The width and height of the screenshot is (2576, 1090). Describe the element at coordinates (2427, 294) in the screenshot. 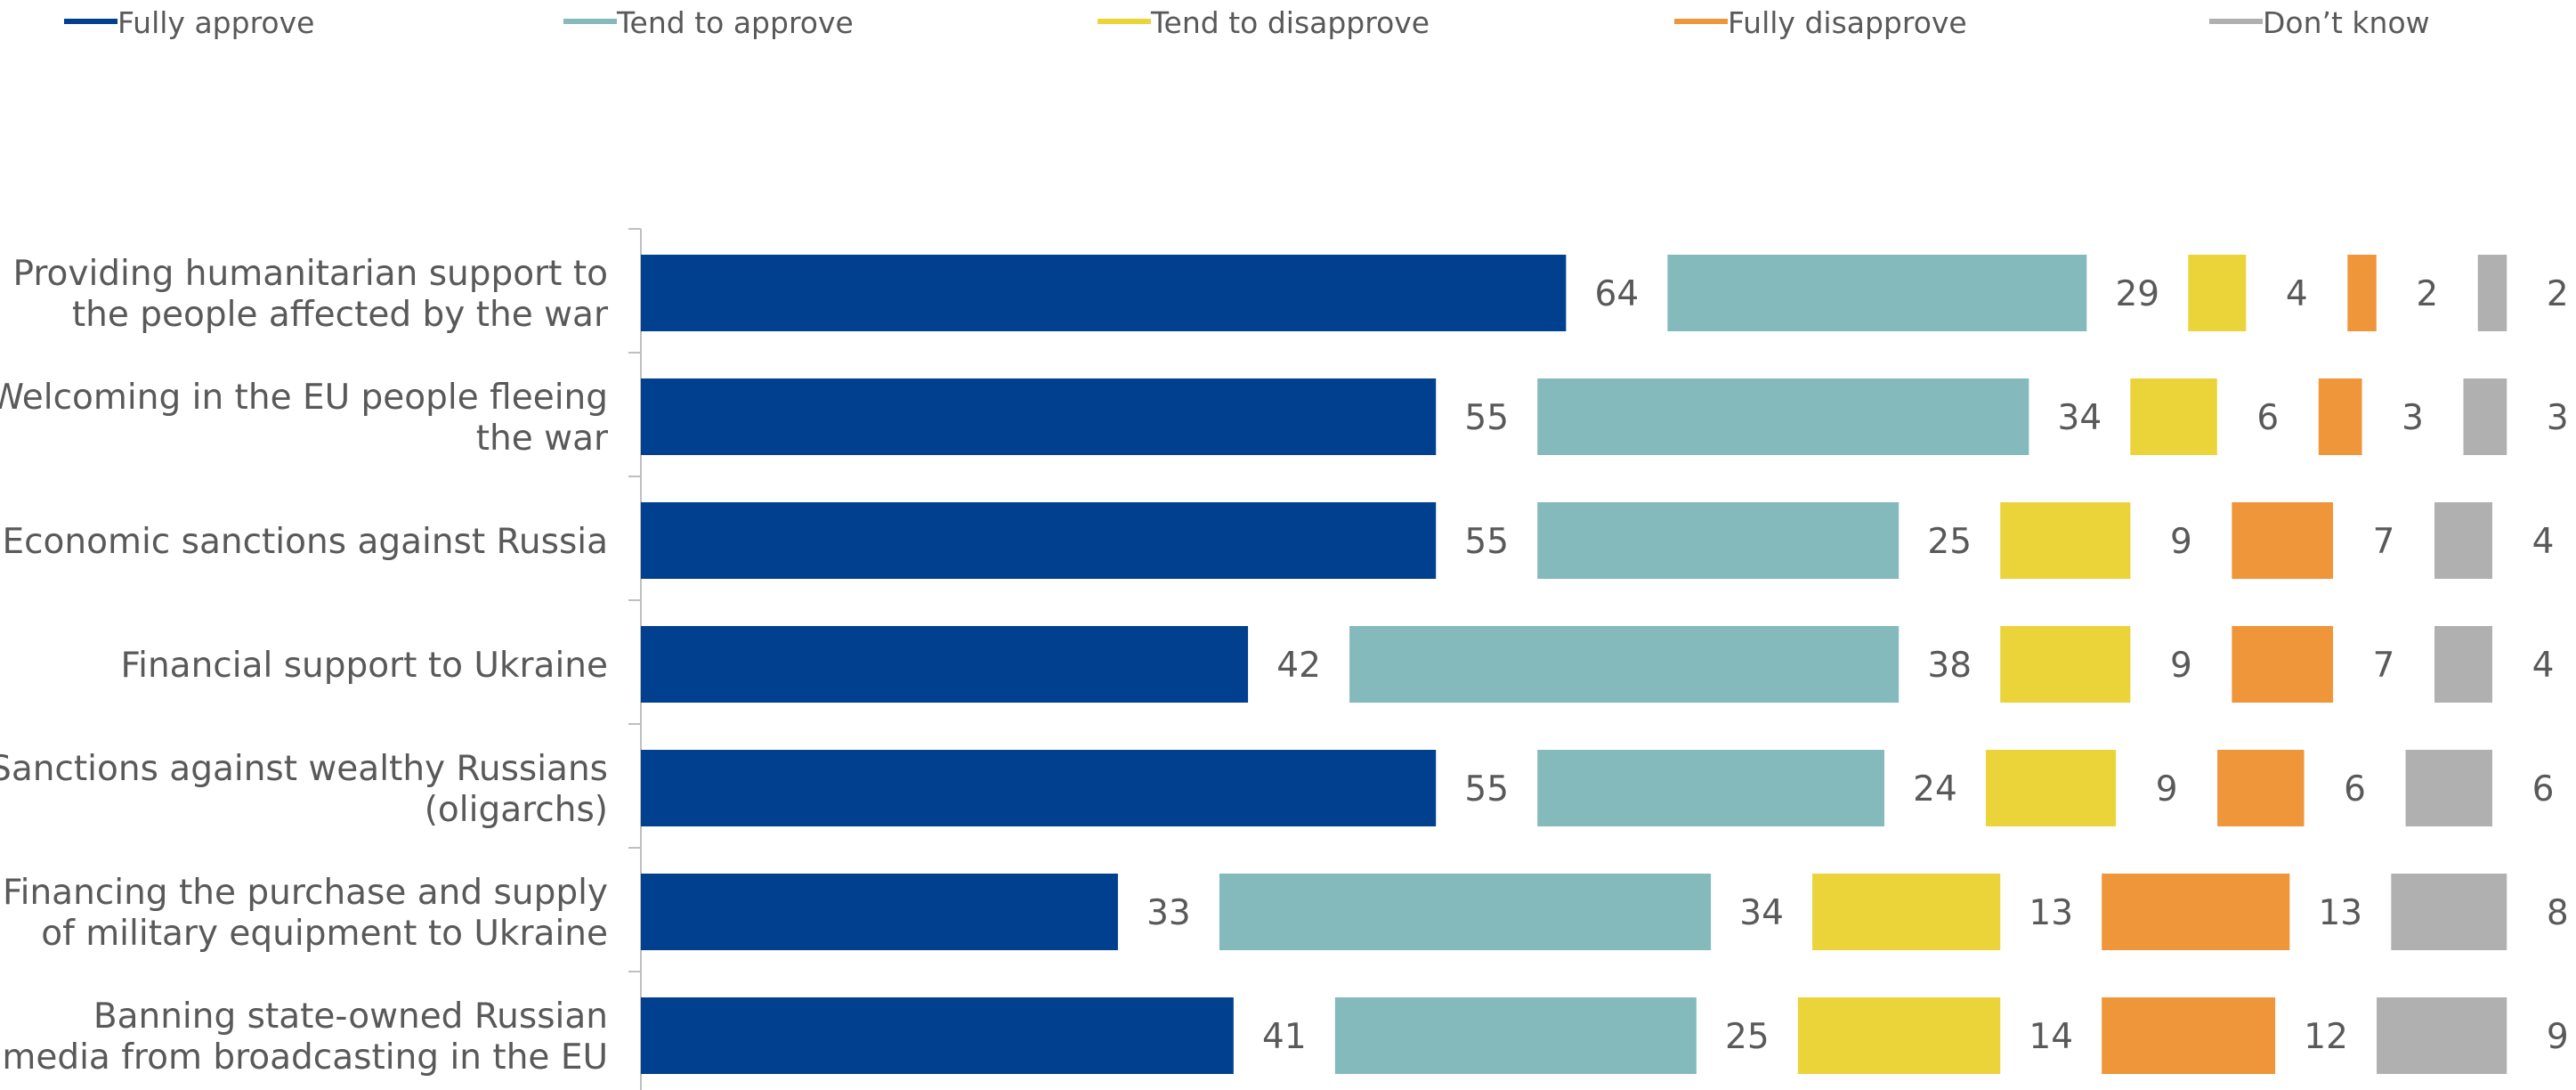

I see `data-label-fully-disapprove: 2` at that location.